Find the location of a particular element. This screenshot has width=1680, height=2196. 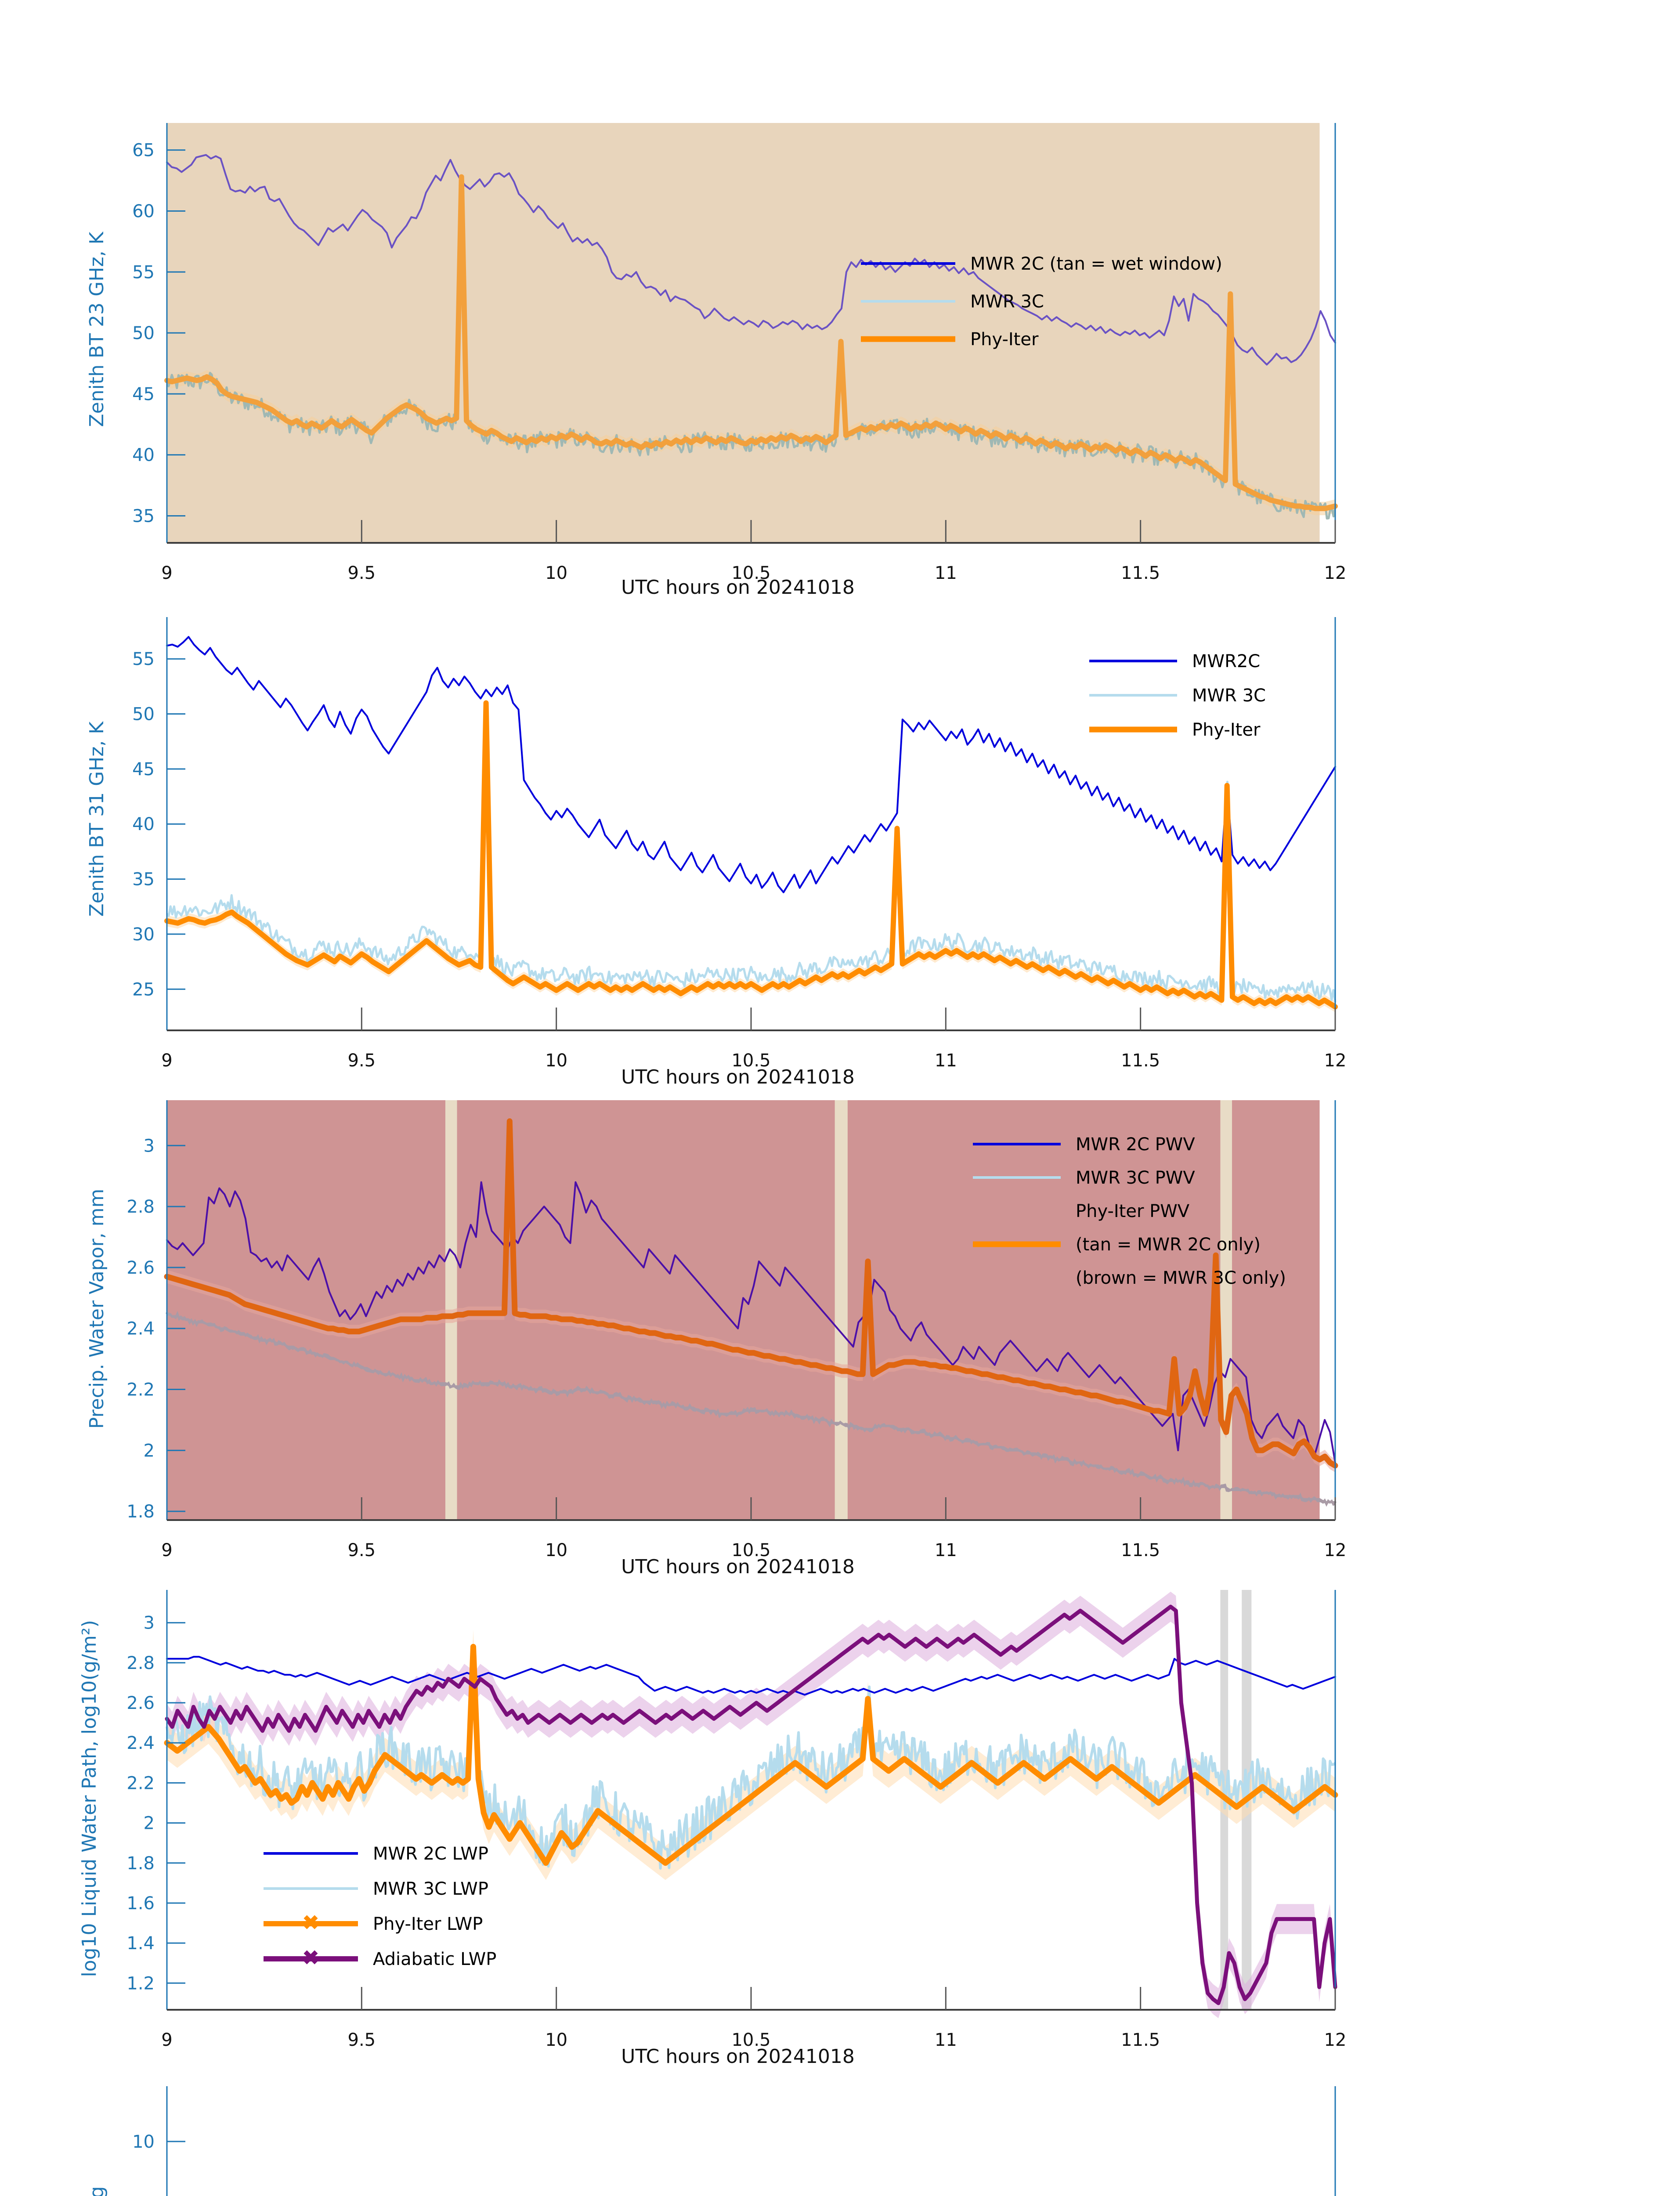

panel1-xlabel: UTC hours on 20241018 is located at coordinates (738, 587).